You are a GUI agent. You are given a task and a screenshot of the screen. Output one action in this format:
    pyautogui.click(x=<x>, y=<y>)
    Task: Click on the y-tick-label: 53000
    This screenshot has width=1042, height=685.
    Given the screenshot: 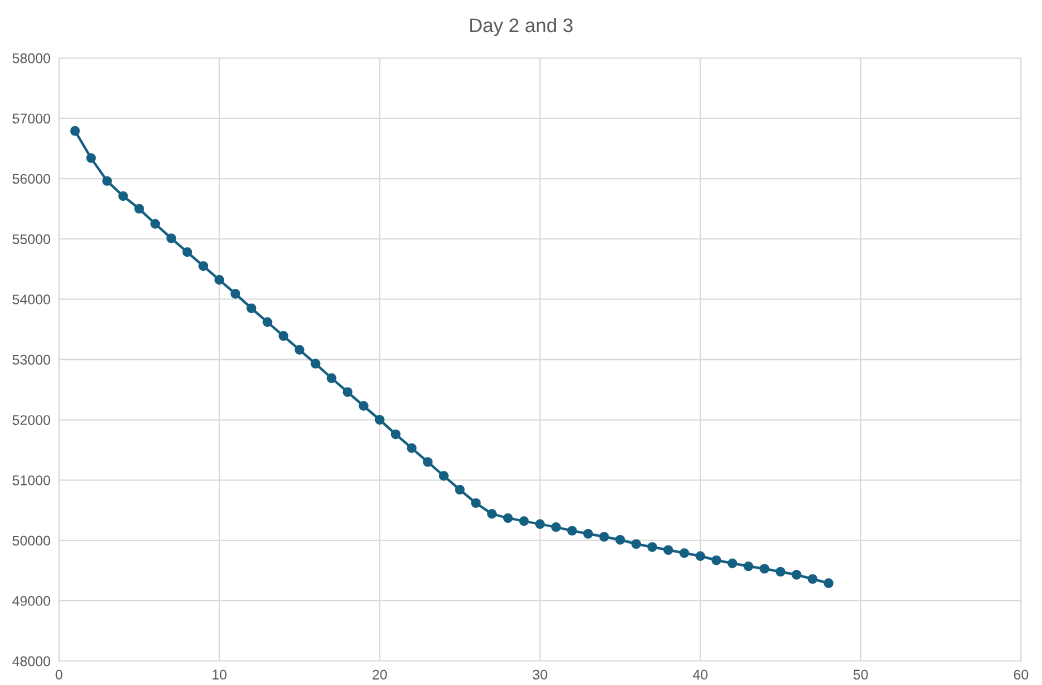 What is the action you would take?
    pyautogui.click(x=31, y=359)
    